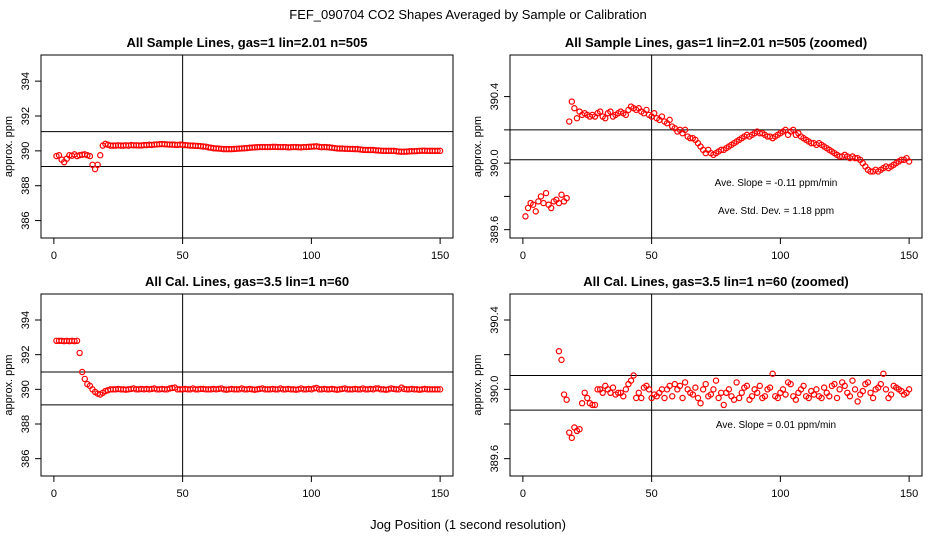 The height and width of the screenshot is (540, 936). I want to click on y-tick-label: 394, so click(26, 81).